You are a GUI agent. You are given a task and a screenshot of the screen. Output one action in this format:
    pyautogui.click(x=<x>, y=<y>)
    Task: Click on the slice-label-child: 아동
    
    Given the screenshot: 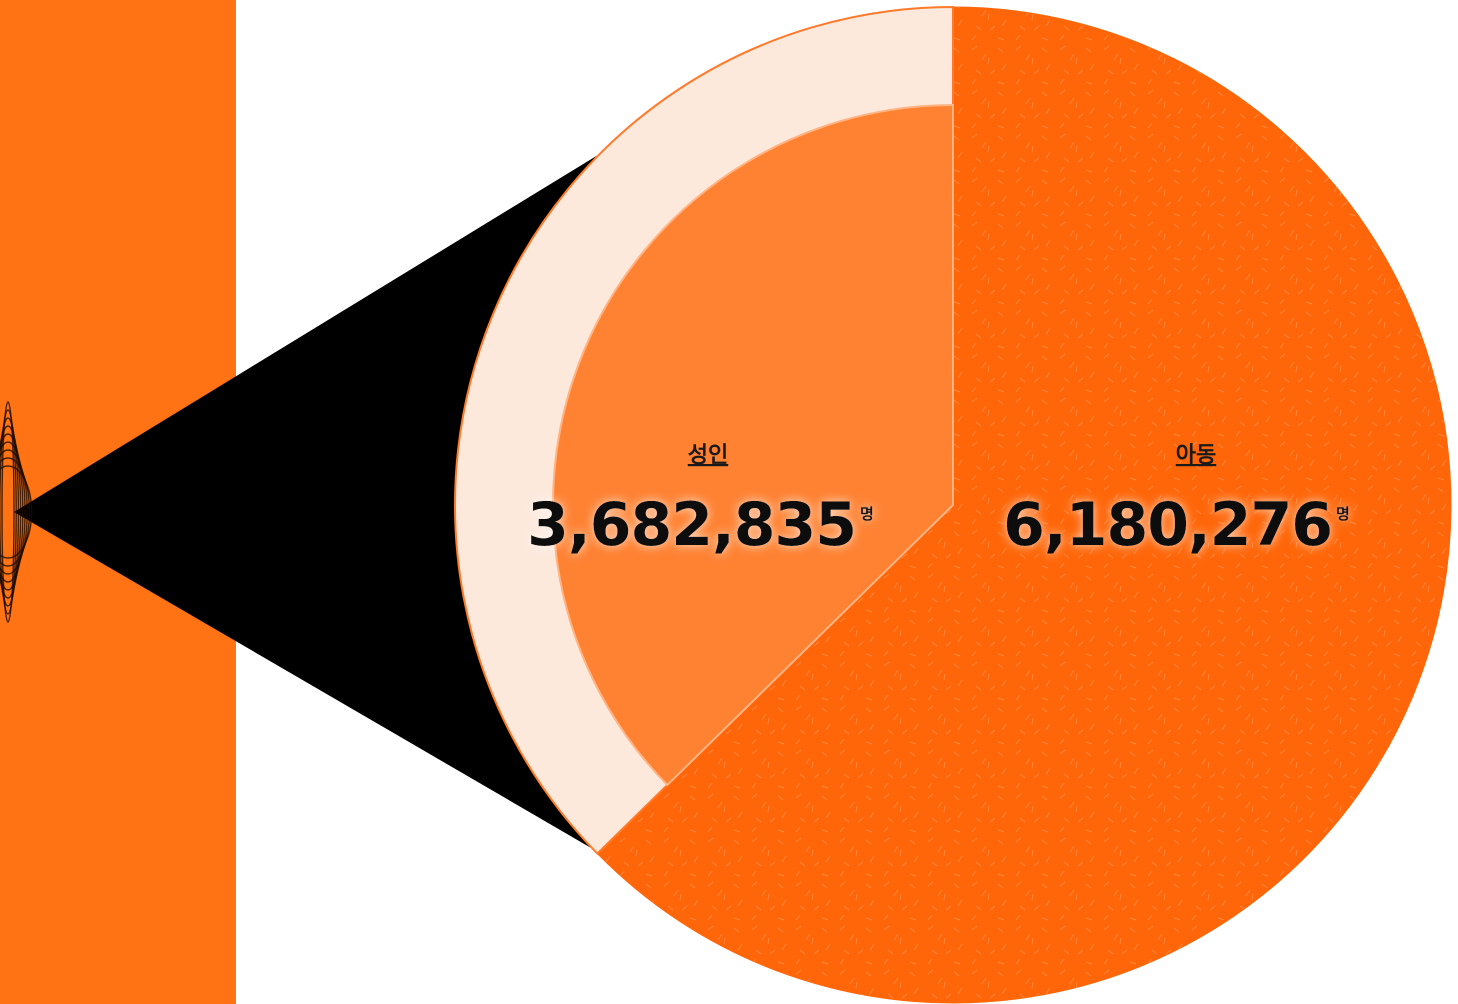 What is the action you would take?
    pyautogui.click(x=1196, y=455)
    